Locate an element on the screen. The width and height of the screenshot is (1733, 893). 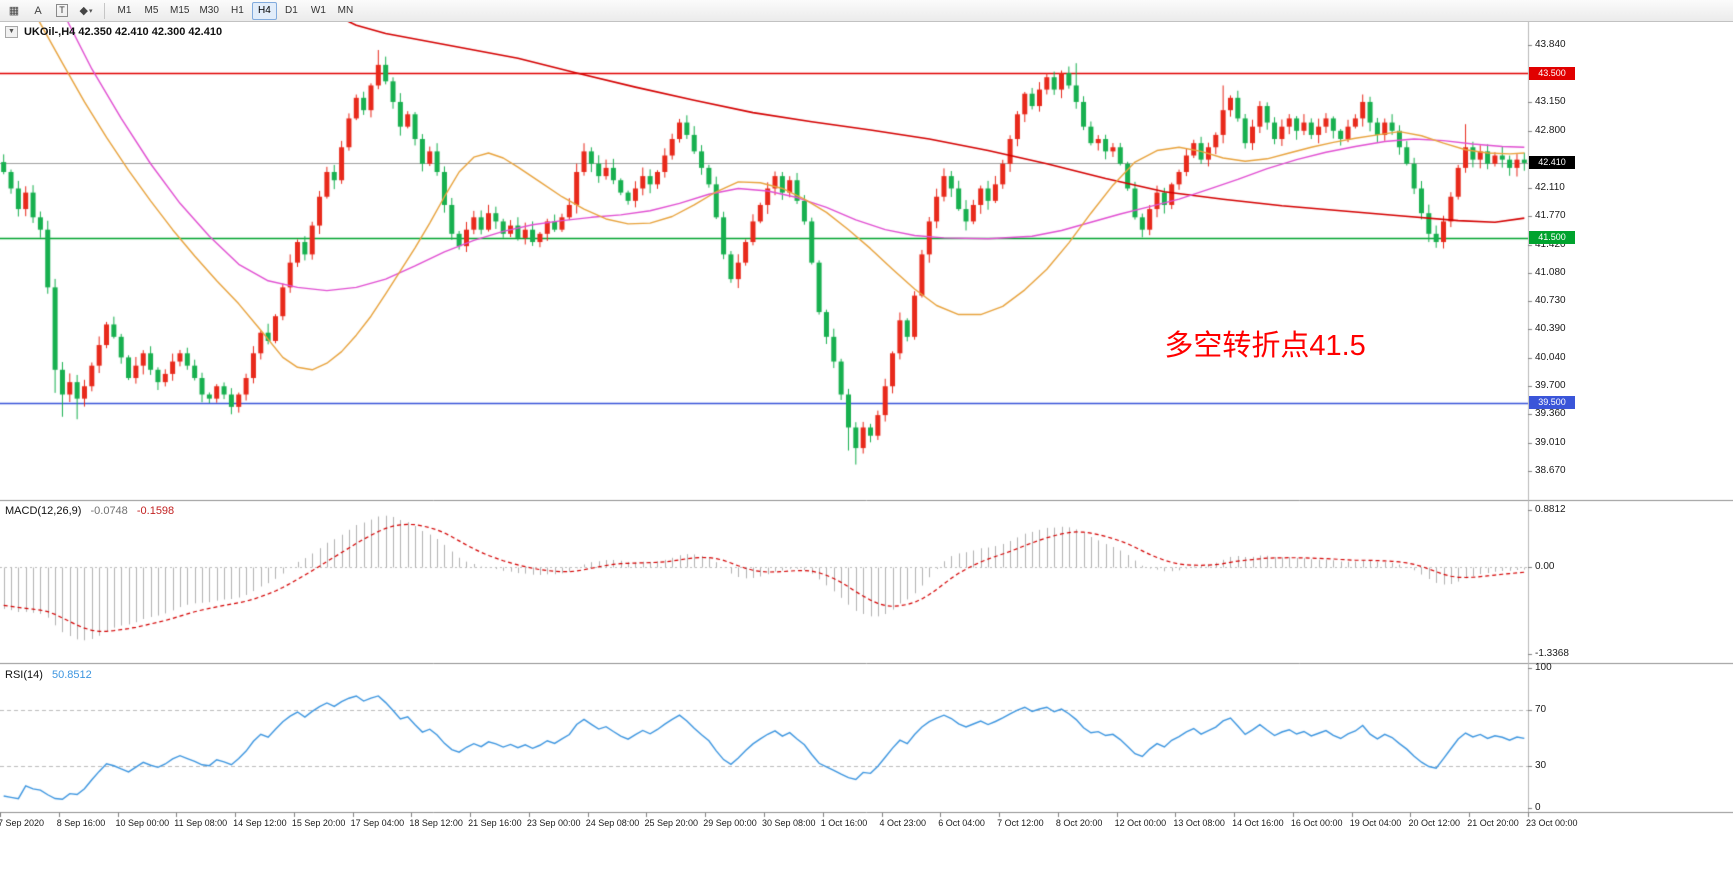
chart-list-button: ▦ is located at coordinates (14, 11).